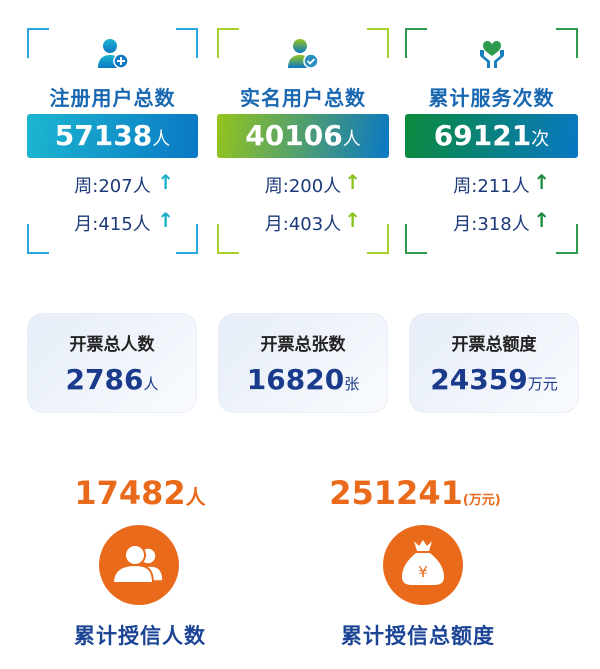  I want to click on weekly-value: 周:211人, so click(491, 186).